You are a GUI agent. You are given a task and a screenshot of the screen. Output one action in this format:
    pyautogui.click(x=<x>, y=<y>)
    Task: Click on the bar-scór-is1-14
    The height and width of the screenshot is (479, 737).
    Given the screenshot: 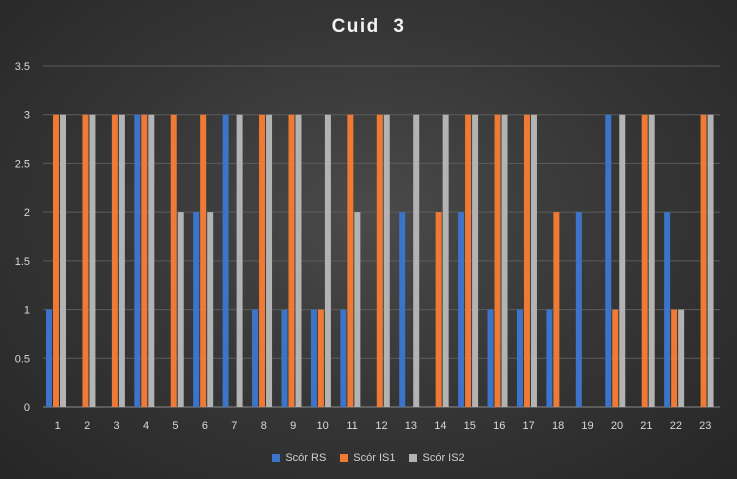 What is the action you would take?
    pyautogui.click(x=438, y=309)
    